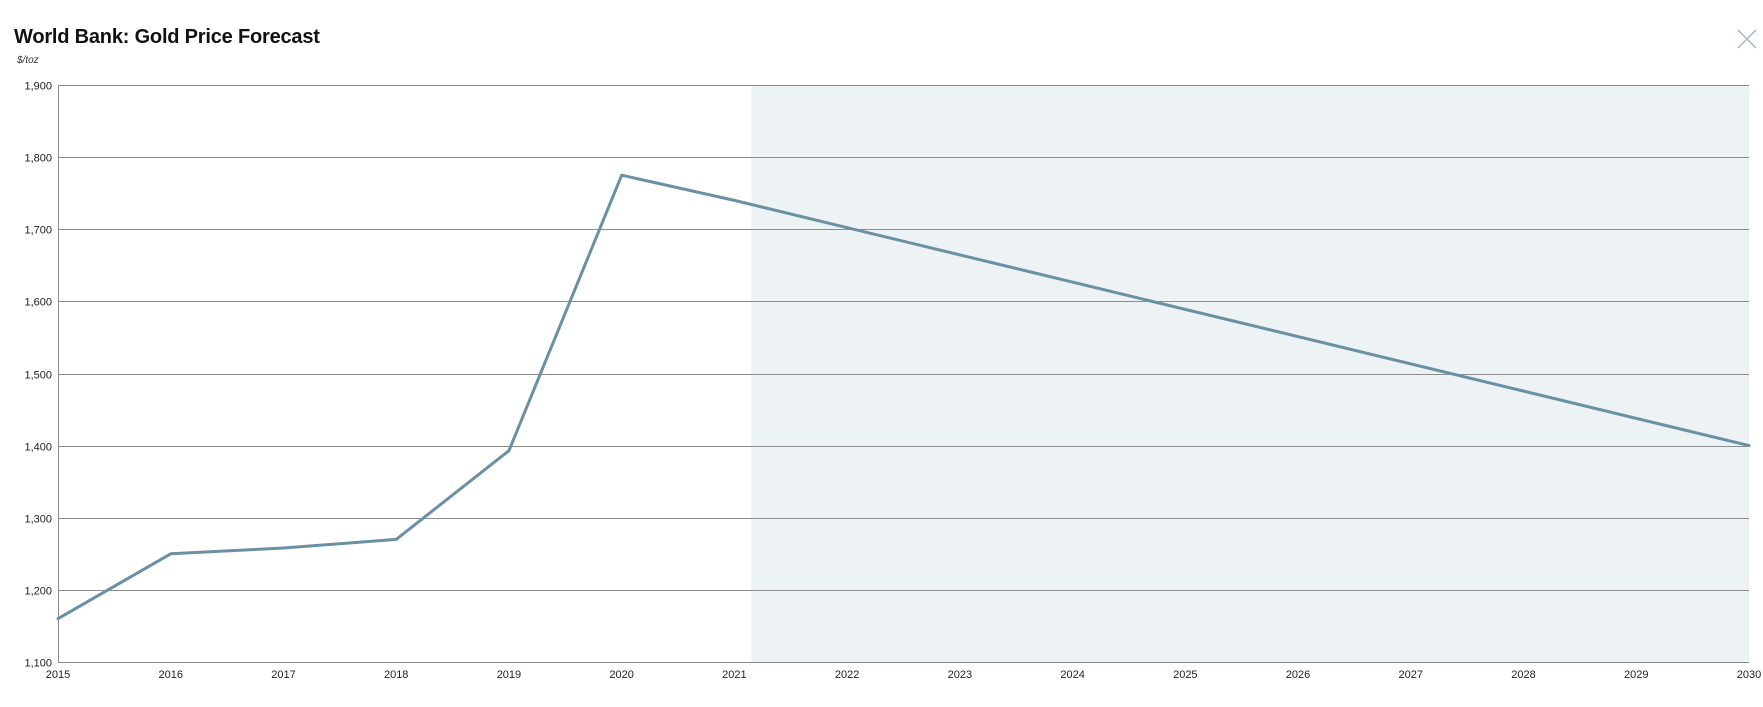  I want to click on y-tick-label-6: 1,700, so click(38, 231).